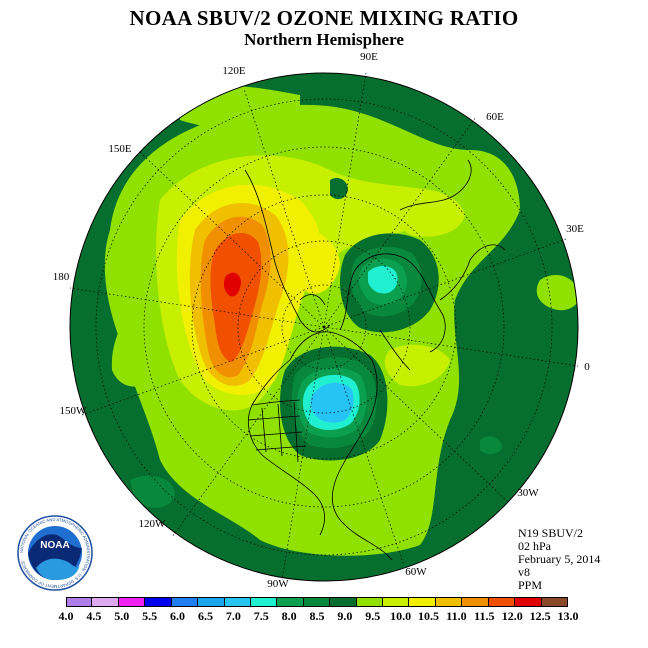  Describe the element at coordinates (401, 616) in the screenshot. I see `legend-label: 10.0` at that location.